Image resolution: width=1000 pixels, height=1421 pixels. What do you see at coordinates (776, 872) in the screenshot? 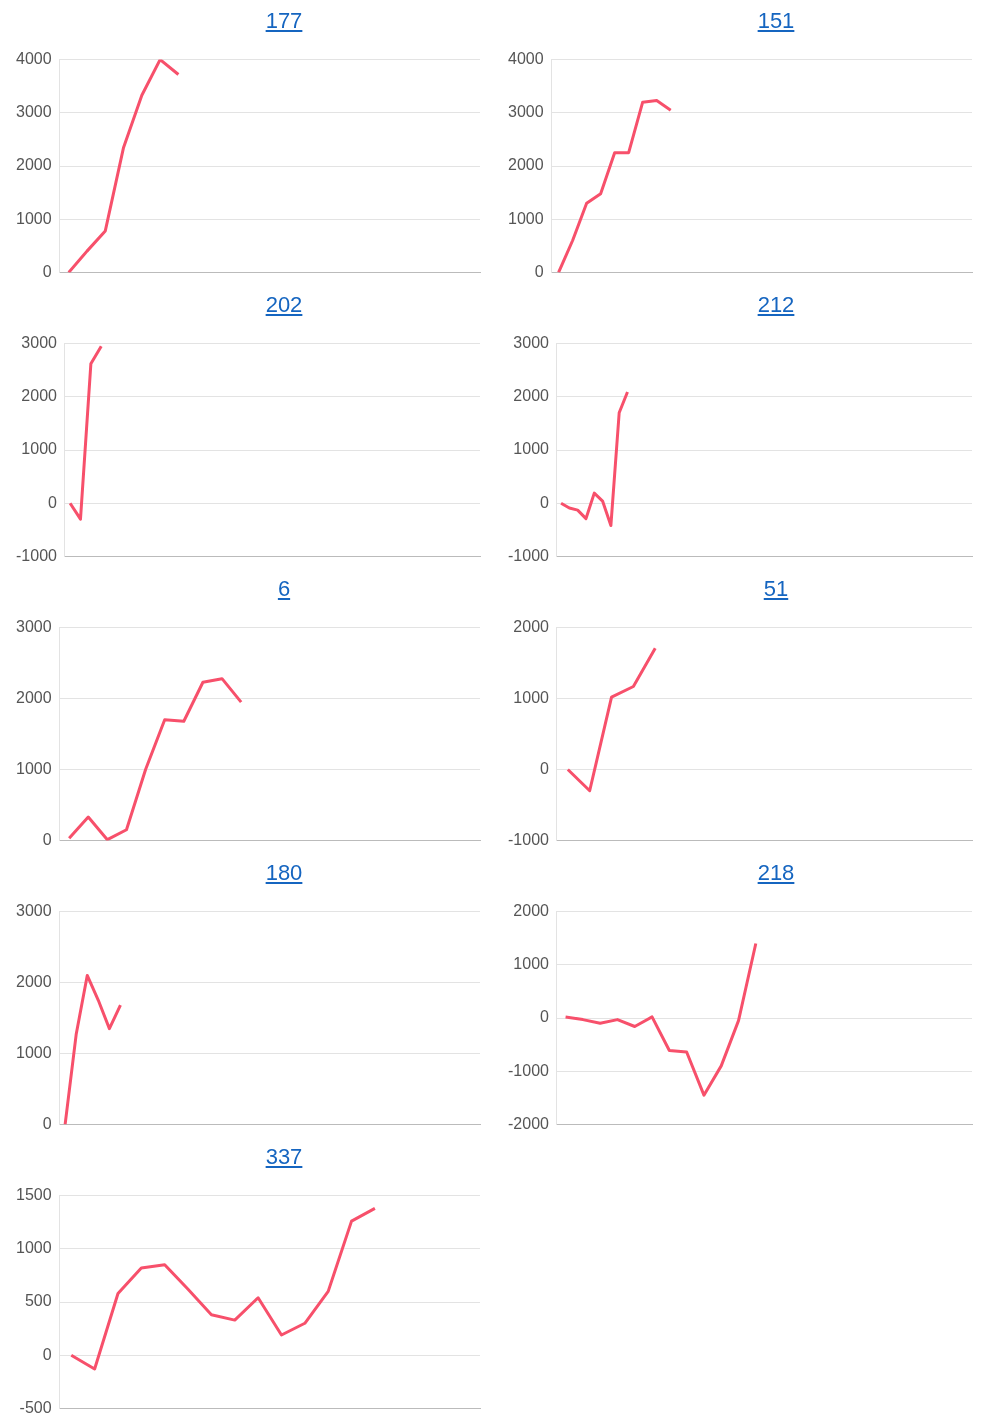
I see `chart-title: 218` at bounding box center [776, 872].